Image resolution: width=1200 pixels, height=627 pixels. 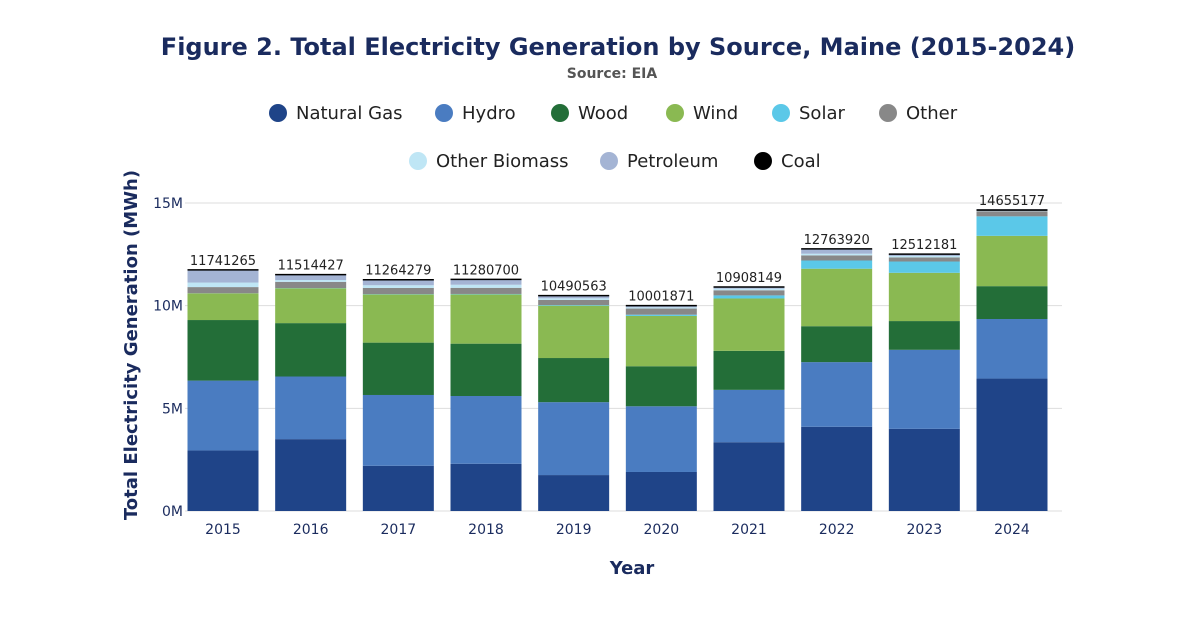 I want to click on x-tick-label: 2016, so click(x=311, y=530).